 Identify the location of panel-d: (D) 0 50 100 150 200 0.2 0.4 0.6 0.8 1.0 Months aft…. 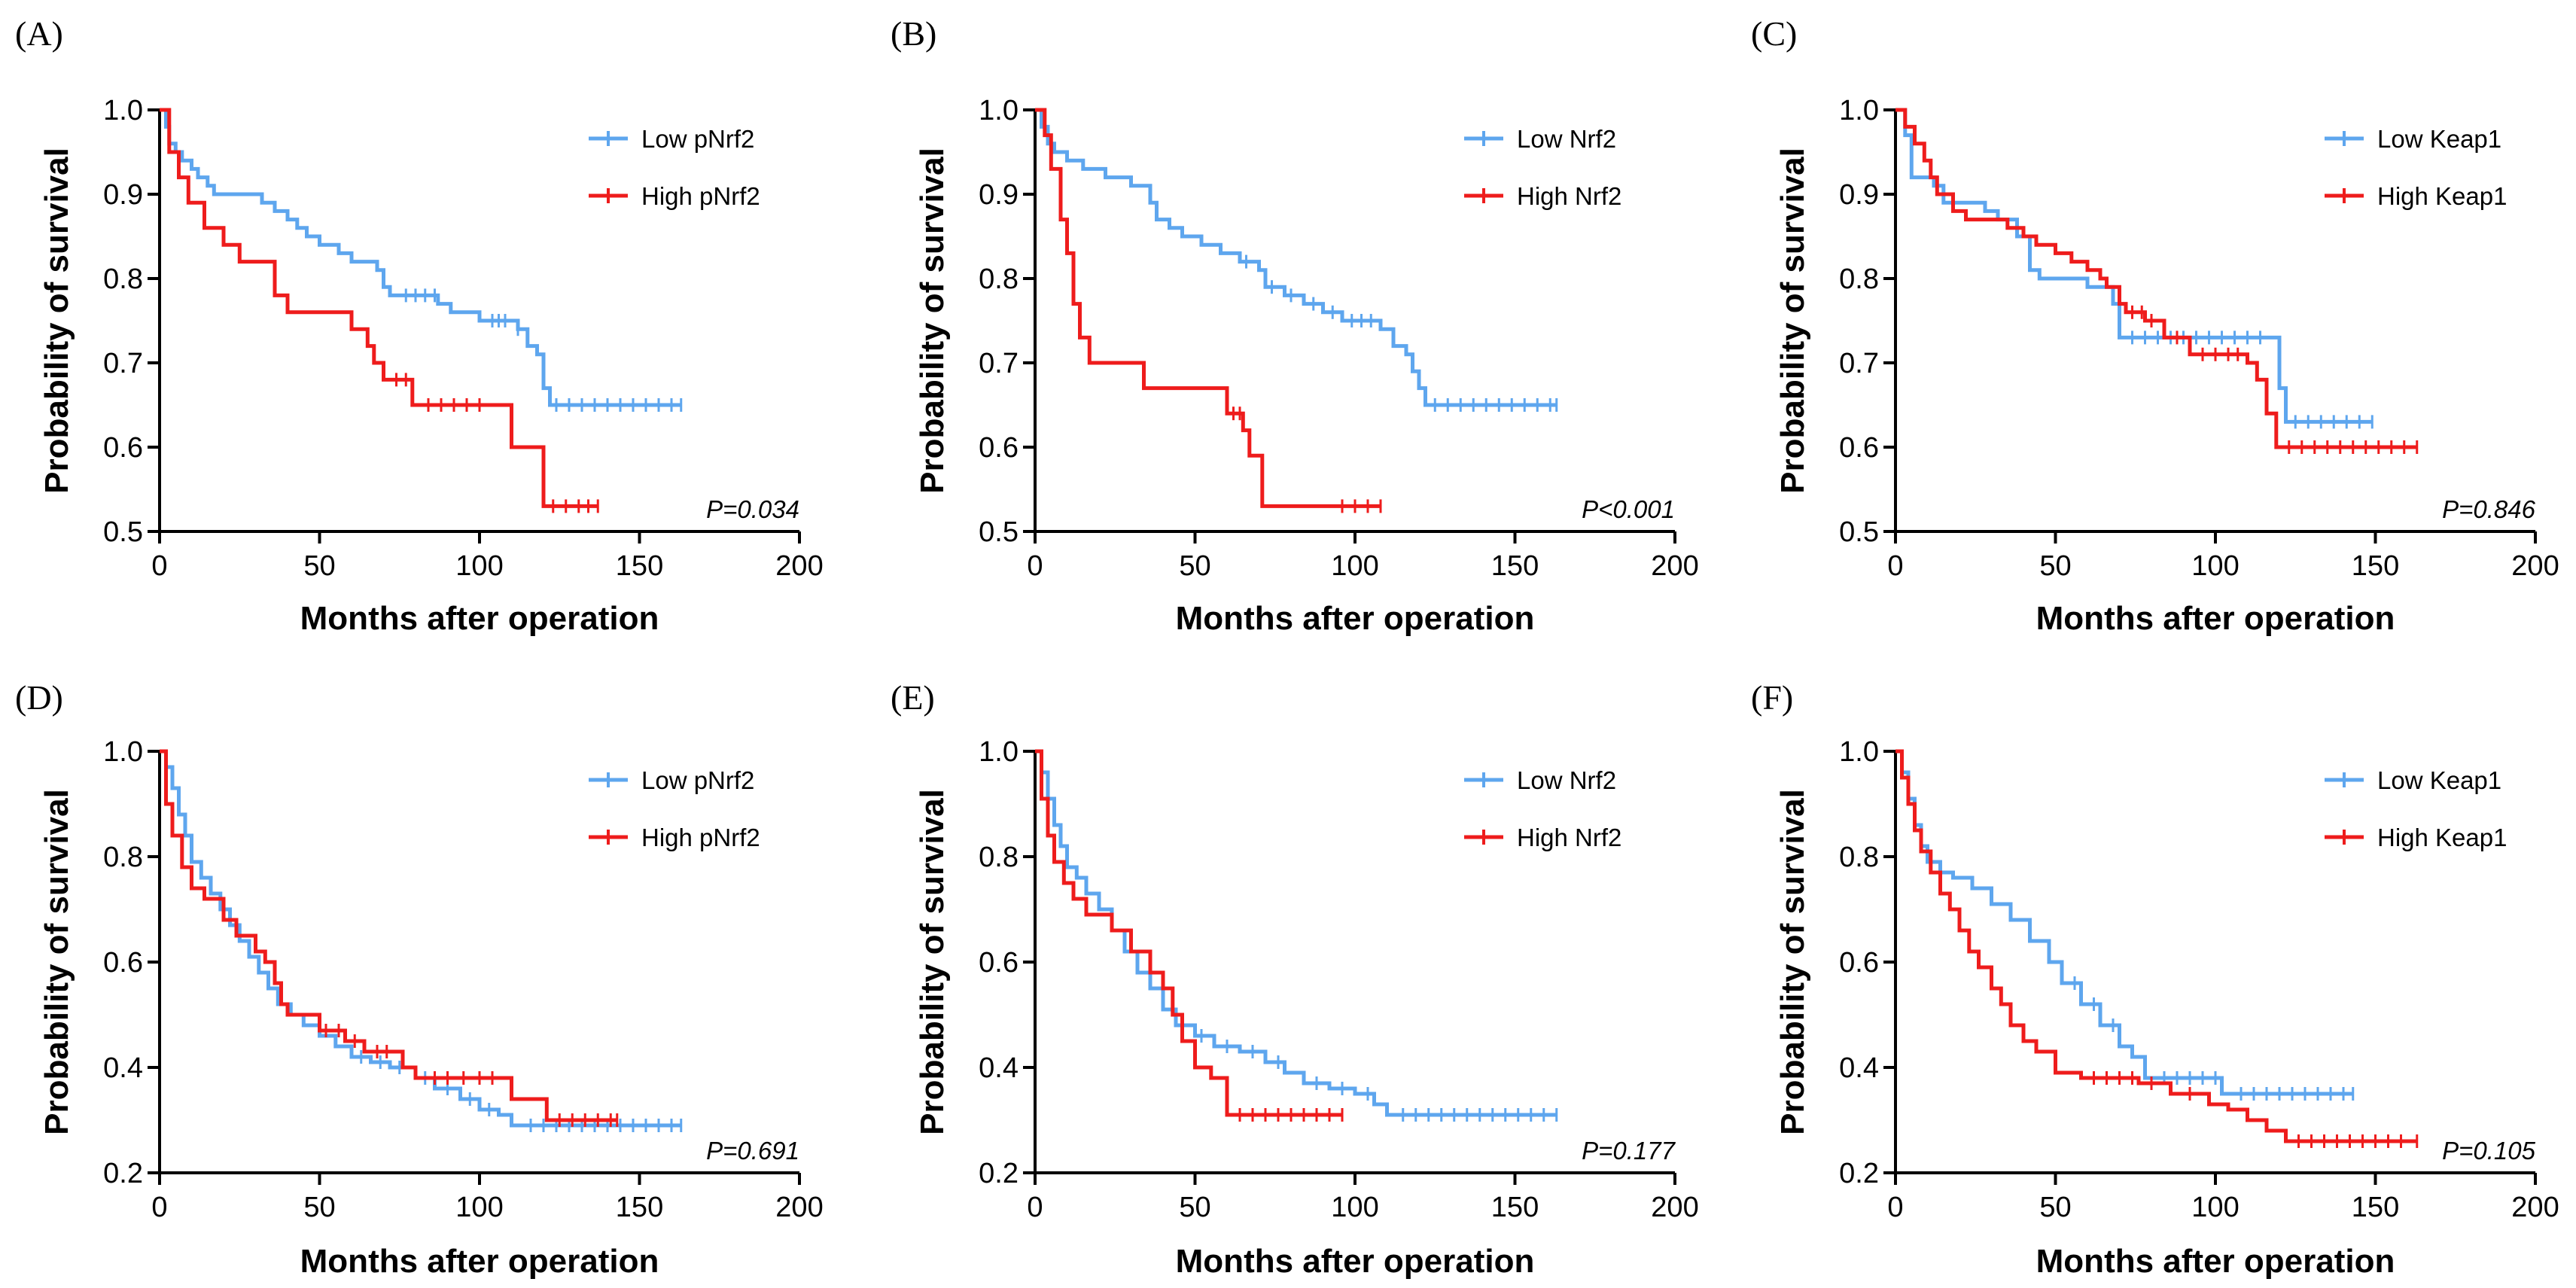
(419, 979).